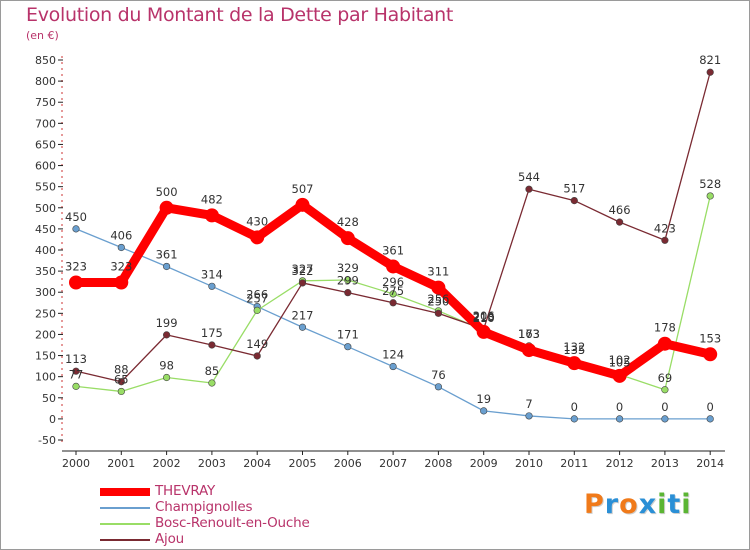 The height and width of the screenshot is (550, 750). Describe the element at coordinates (529, 463) in the screenshot. I see `x-tick-label: 2010` at that location.